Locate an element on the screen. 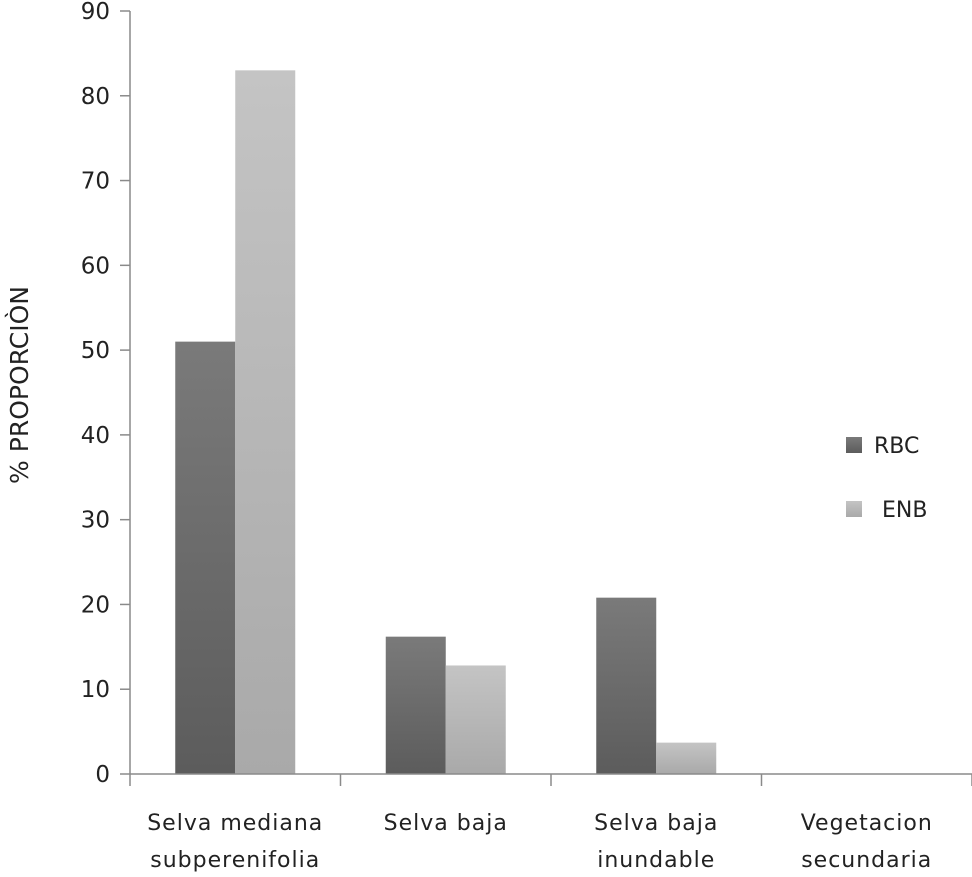 The width and height of the screenshot is (972, 877). y-tick-label: 60 is located at coordinates (95, 266).